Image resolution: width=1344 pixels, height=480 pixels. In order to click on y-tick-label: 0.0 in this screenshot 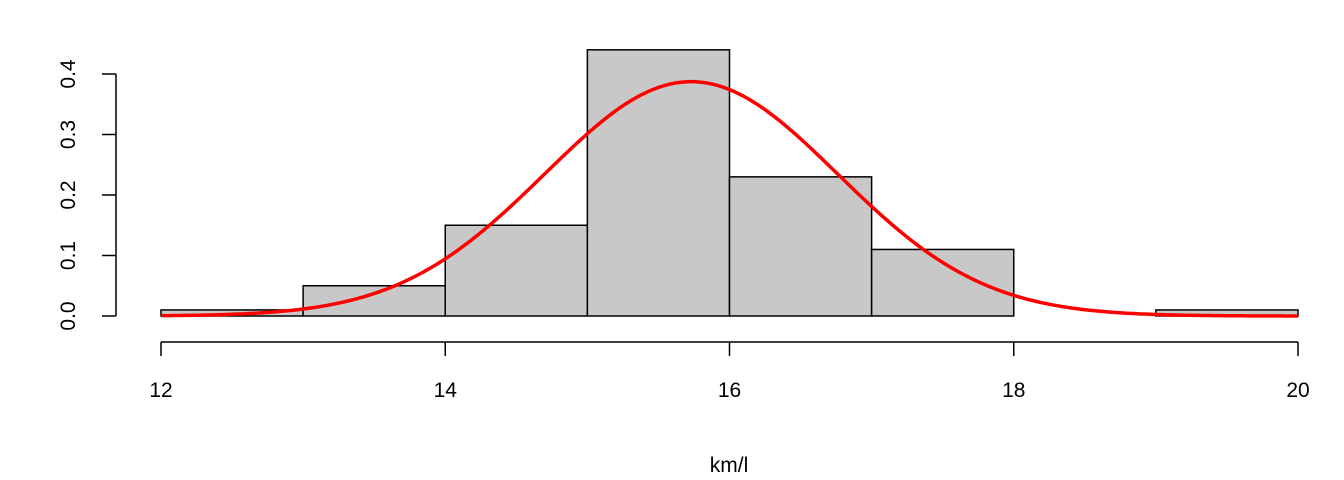, I will do `click(68, 315)`.